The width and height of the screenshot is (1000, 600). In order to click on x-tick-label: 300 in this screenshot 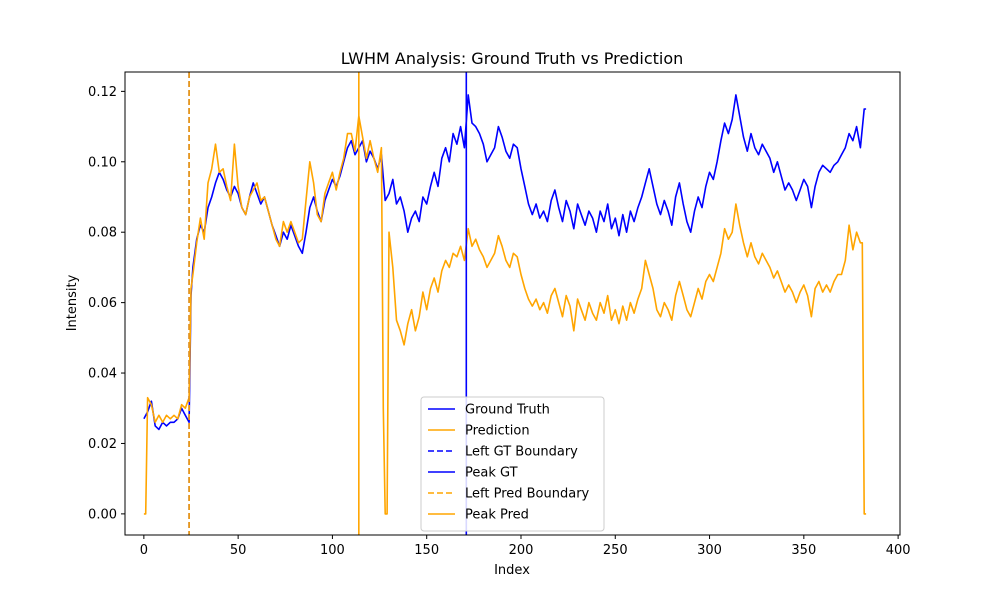, I will do `click(709, 550)`.